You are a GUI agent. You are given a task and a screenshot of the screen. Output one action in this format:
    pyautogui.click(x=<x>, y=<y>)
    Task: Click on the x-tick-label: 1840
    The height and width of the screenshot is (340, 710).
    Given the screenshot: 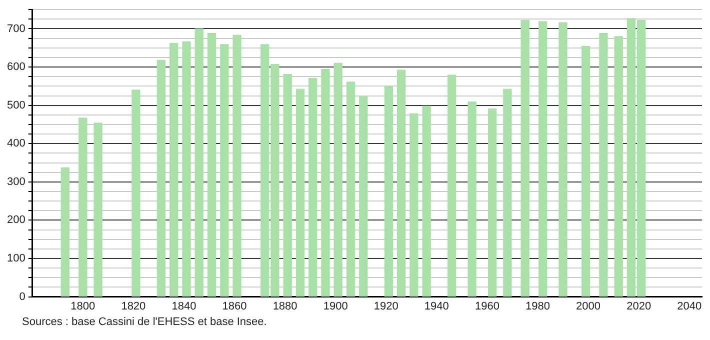 What is the action you would take?
    pyautogui.click(x=184, y=306)
    